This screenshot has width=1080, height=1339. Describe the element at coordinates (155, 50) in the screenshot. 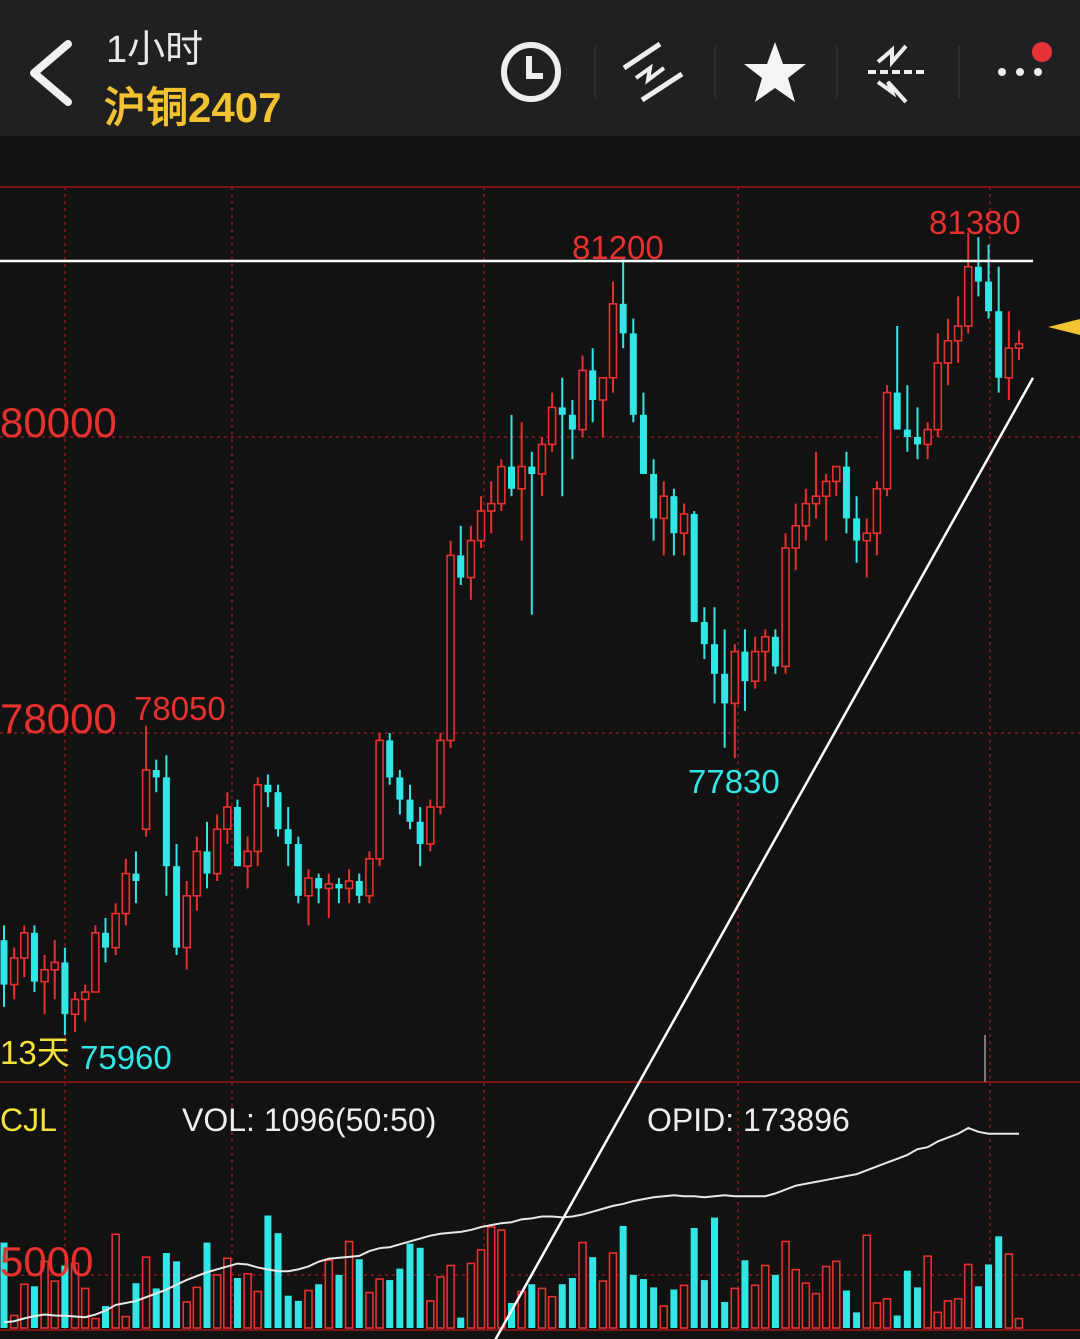

I see `period-label: 1小时` at that location.